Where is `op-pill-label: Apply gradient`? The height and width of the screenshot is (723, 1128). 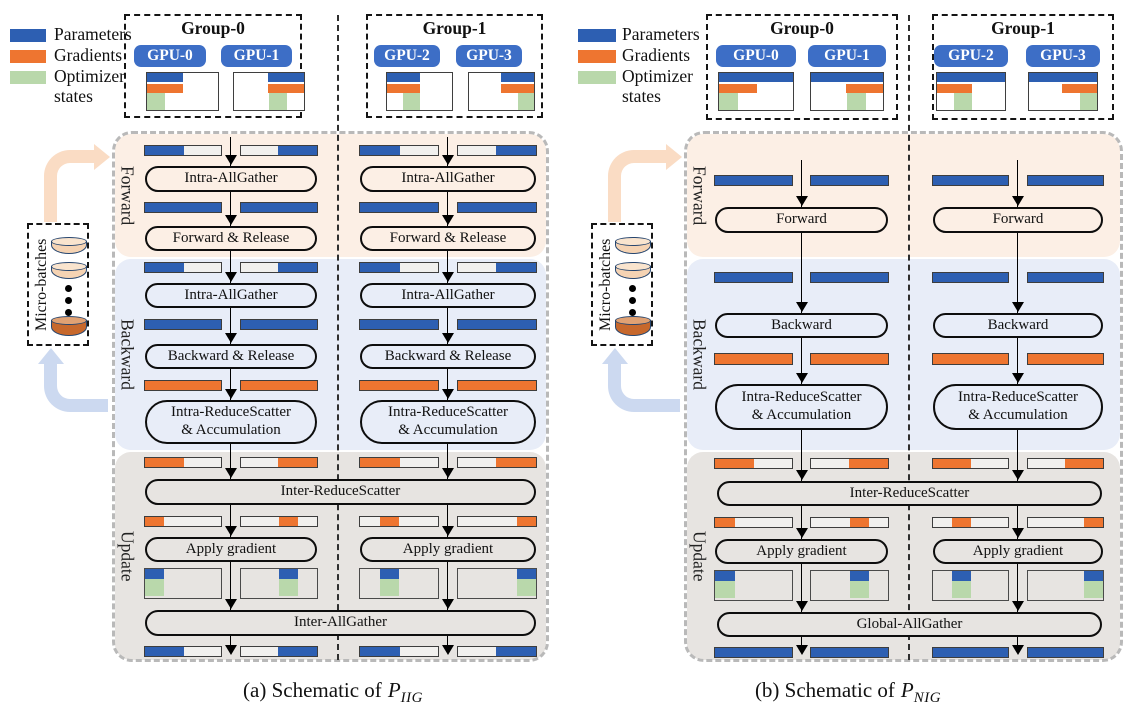
op-pill-label: Apply gradient is located at coordinates (448, 548).